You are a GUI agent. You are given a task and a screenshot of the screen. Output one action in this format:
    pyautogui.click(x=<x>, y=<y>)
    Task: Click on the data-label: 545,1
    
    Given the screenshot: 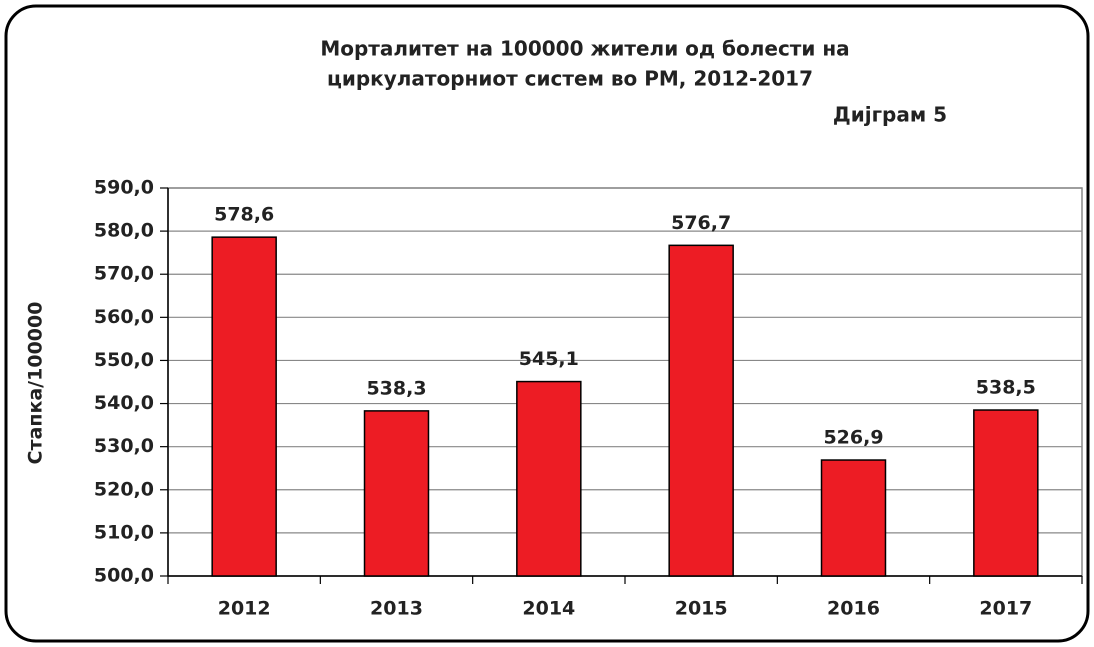 What is the action you would take?
    pyautogui.click(x=549, y=359)
    